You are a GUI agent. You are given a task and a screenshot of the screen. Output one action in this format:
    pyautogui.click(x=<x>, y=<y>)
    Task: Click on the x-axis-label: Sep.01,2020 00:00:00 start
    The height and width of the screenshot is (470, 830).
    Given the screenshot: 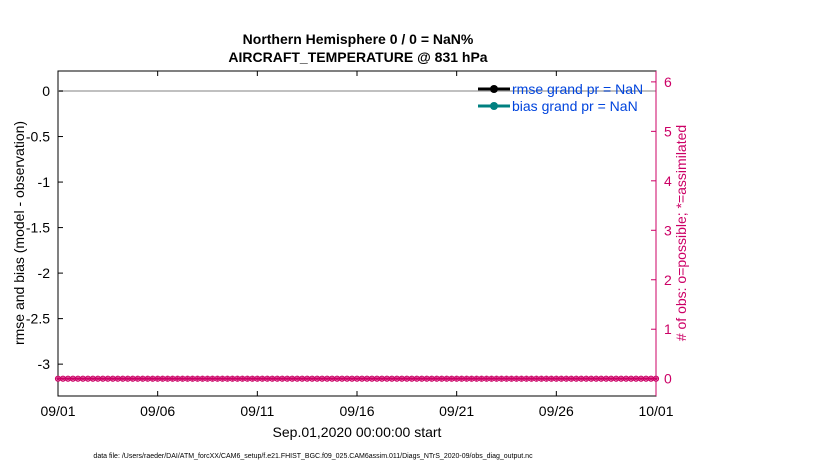 What is the action you would take?
    pyautogui.click(x=357, y=432)
    